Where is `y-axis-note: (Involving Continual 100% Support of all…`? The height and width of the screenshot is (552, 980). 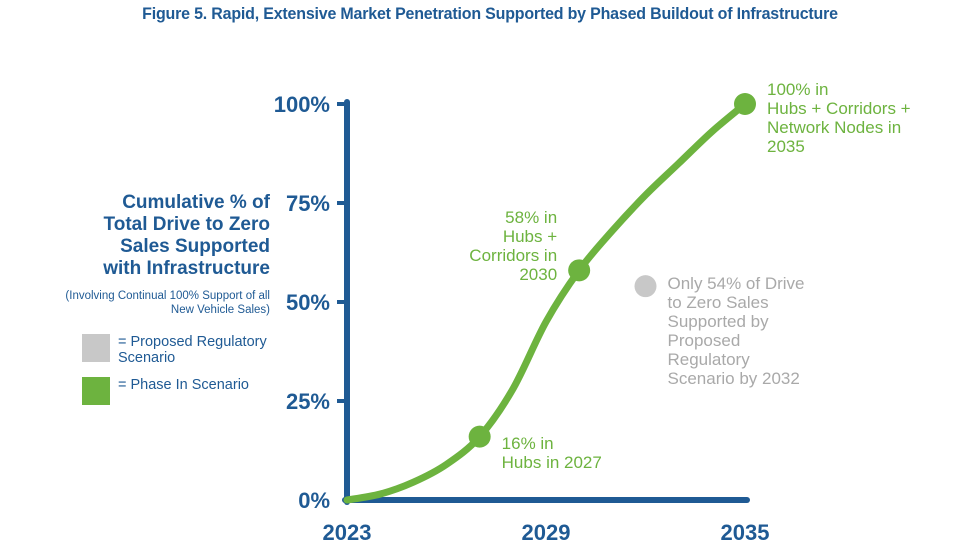 y-axis-note: (Involving Continual 100% Support of all… is located at coordinates (167, 303).